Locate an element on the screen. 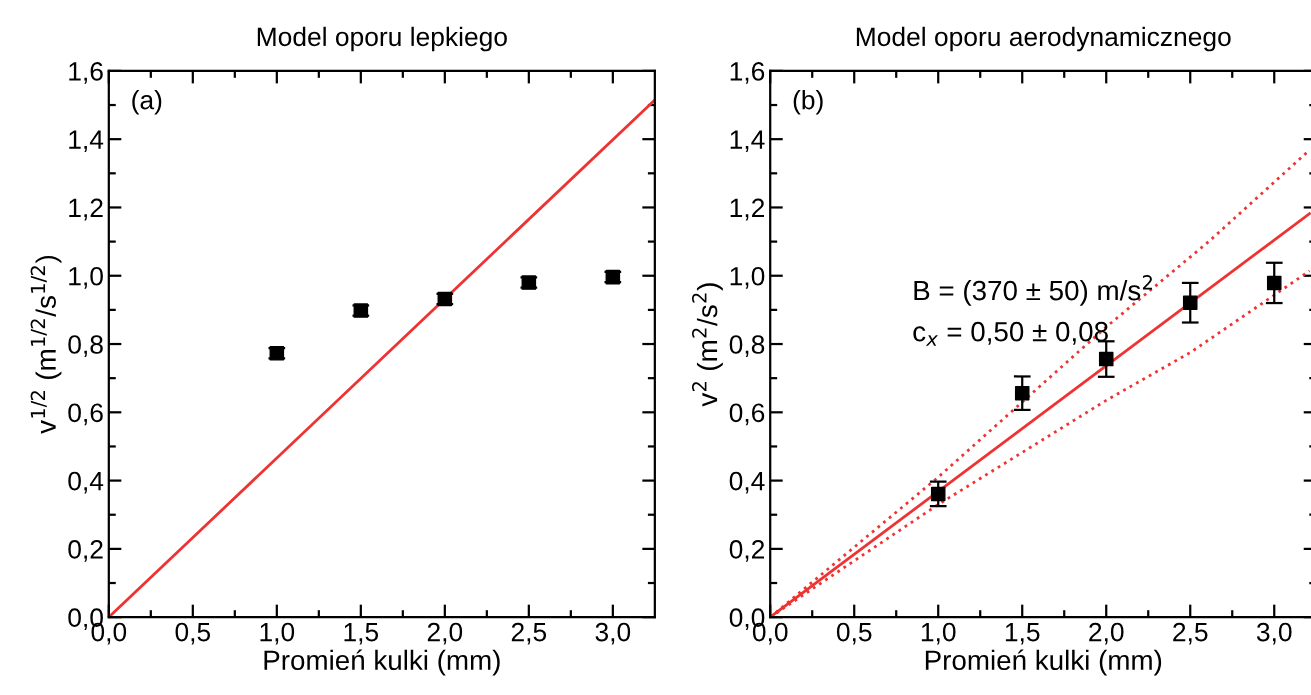 The width and height of the screenshot is (1311, 695). chart-title: Model oporu lepkiego is located at coordinates (382, 39).